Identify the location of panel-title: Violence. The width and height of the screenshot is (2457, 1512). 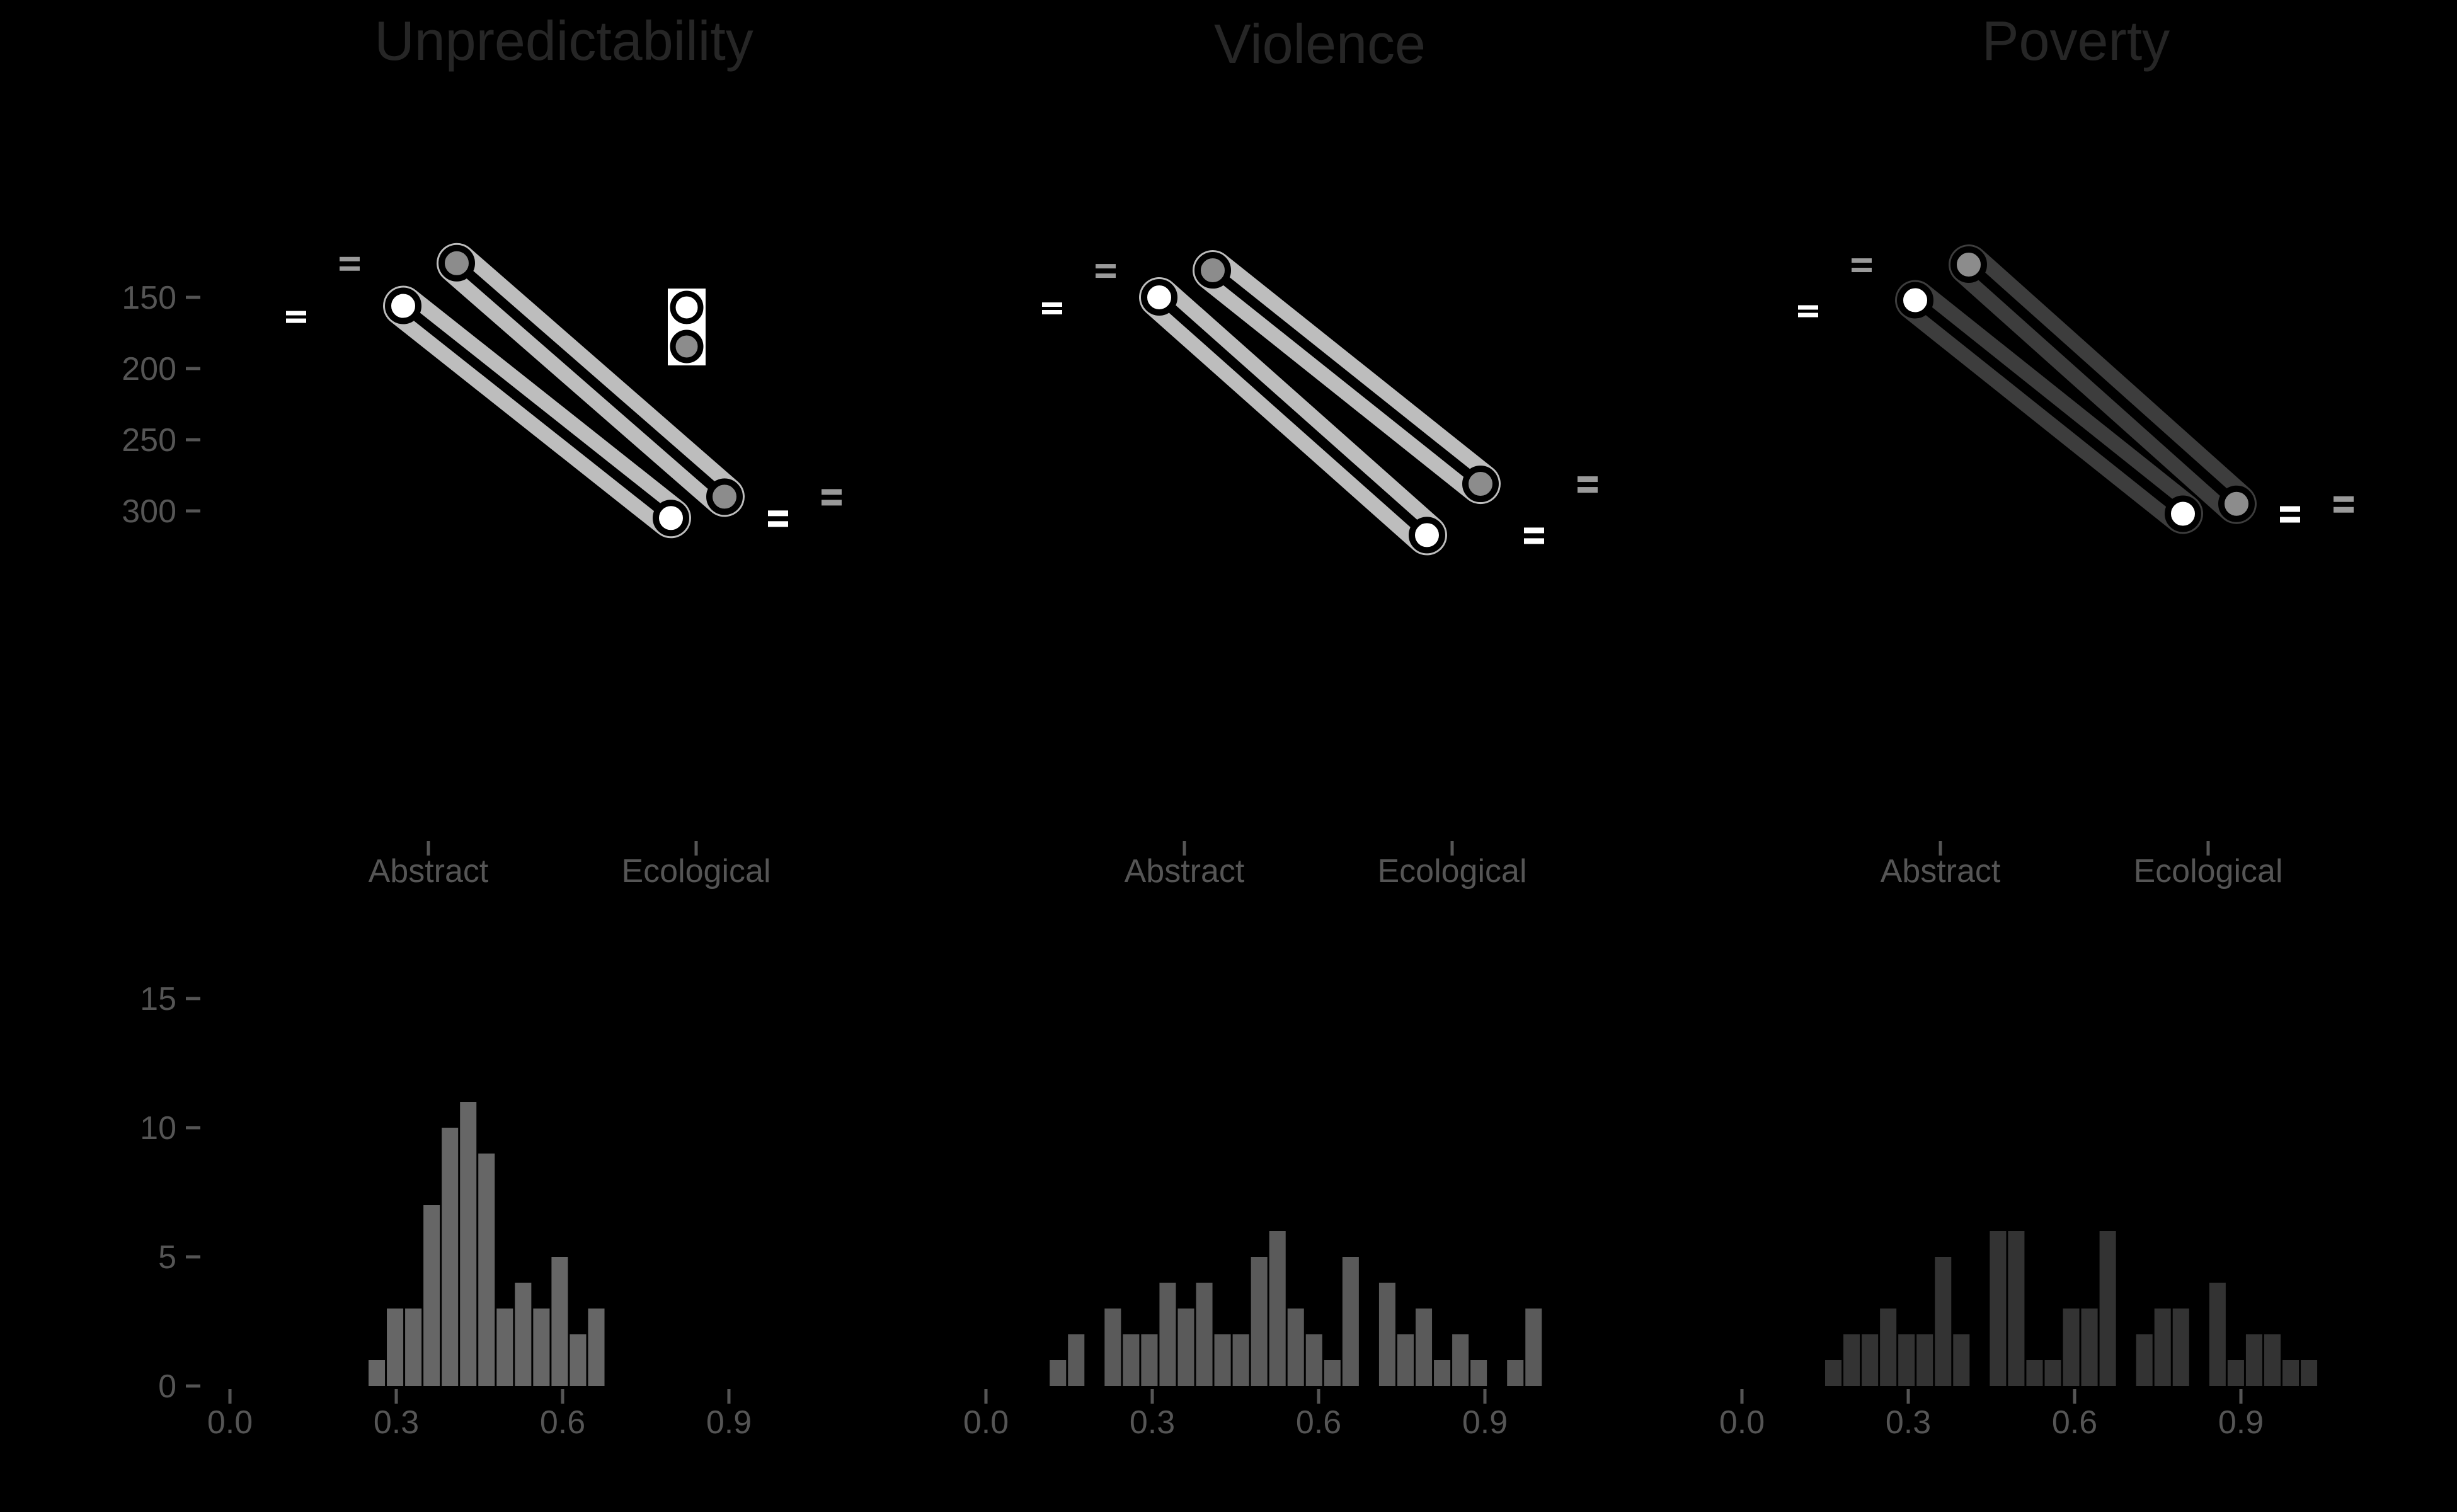
(1320, 44).